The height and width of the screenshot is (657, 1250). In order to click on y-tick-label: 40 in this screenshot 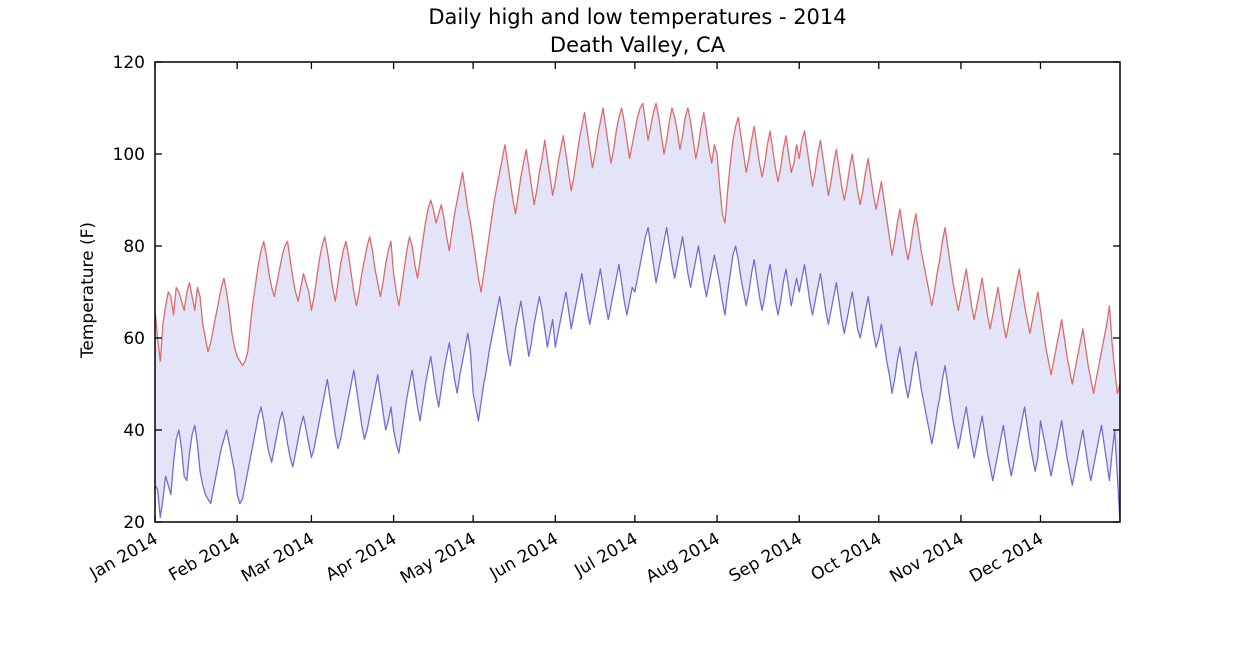, I will do `click(134, 431)`.